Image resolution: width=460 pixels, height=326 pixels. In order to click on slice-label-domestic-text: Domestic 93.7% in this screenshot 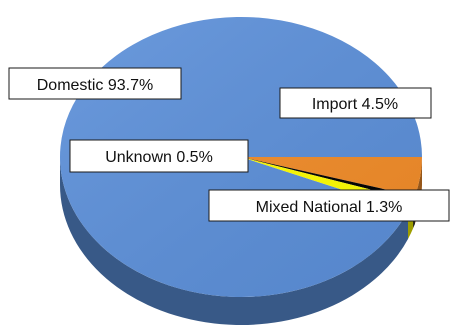, I will do `click(95, 85)`.